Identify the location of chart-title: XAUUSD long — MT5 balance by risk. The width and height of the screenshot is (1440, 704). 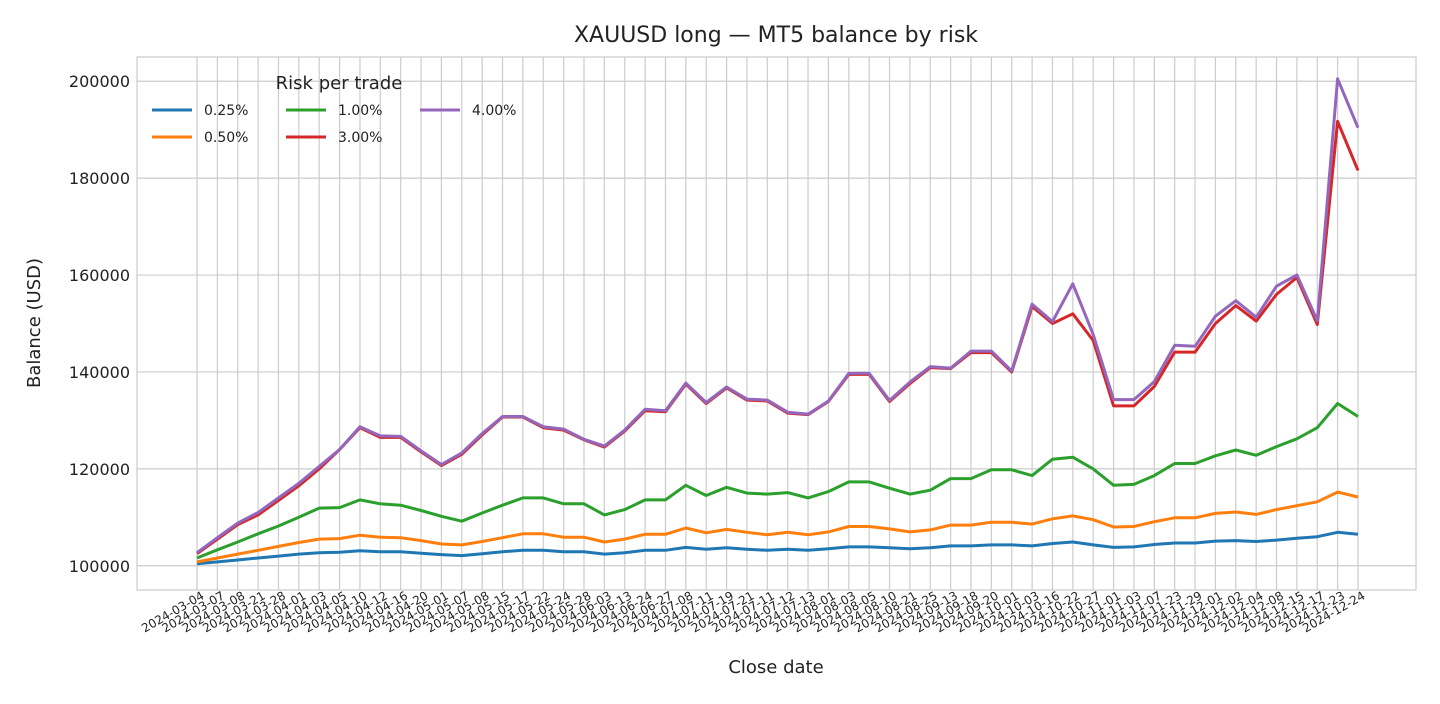
(776, 35).